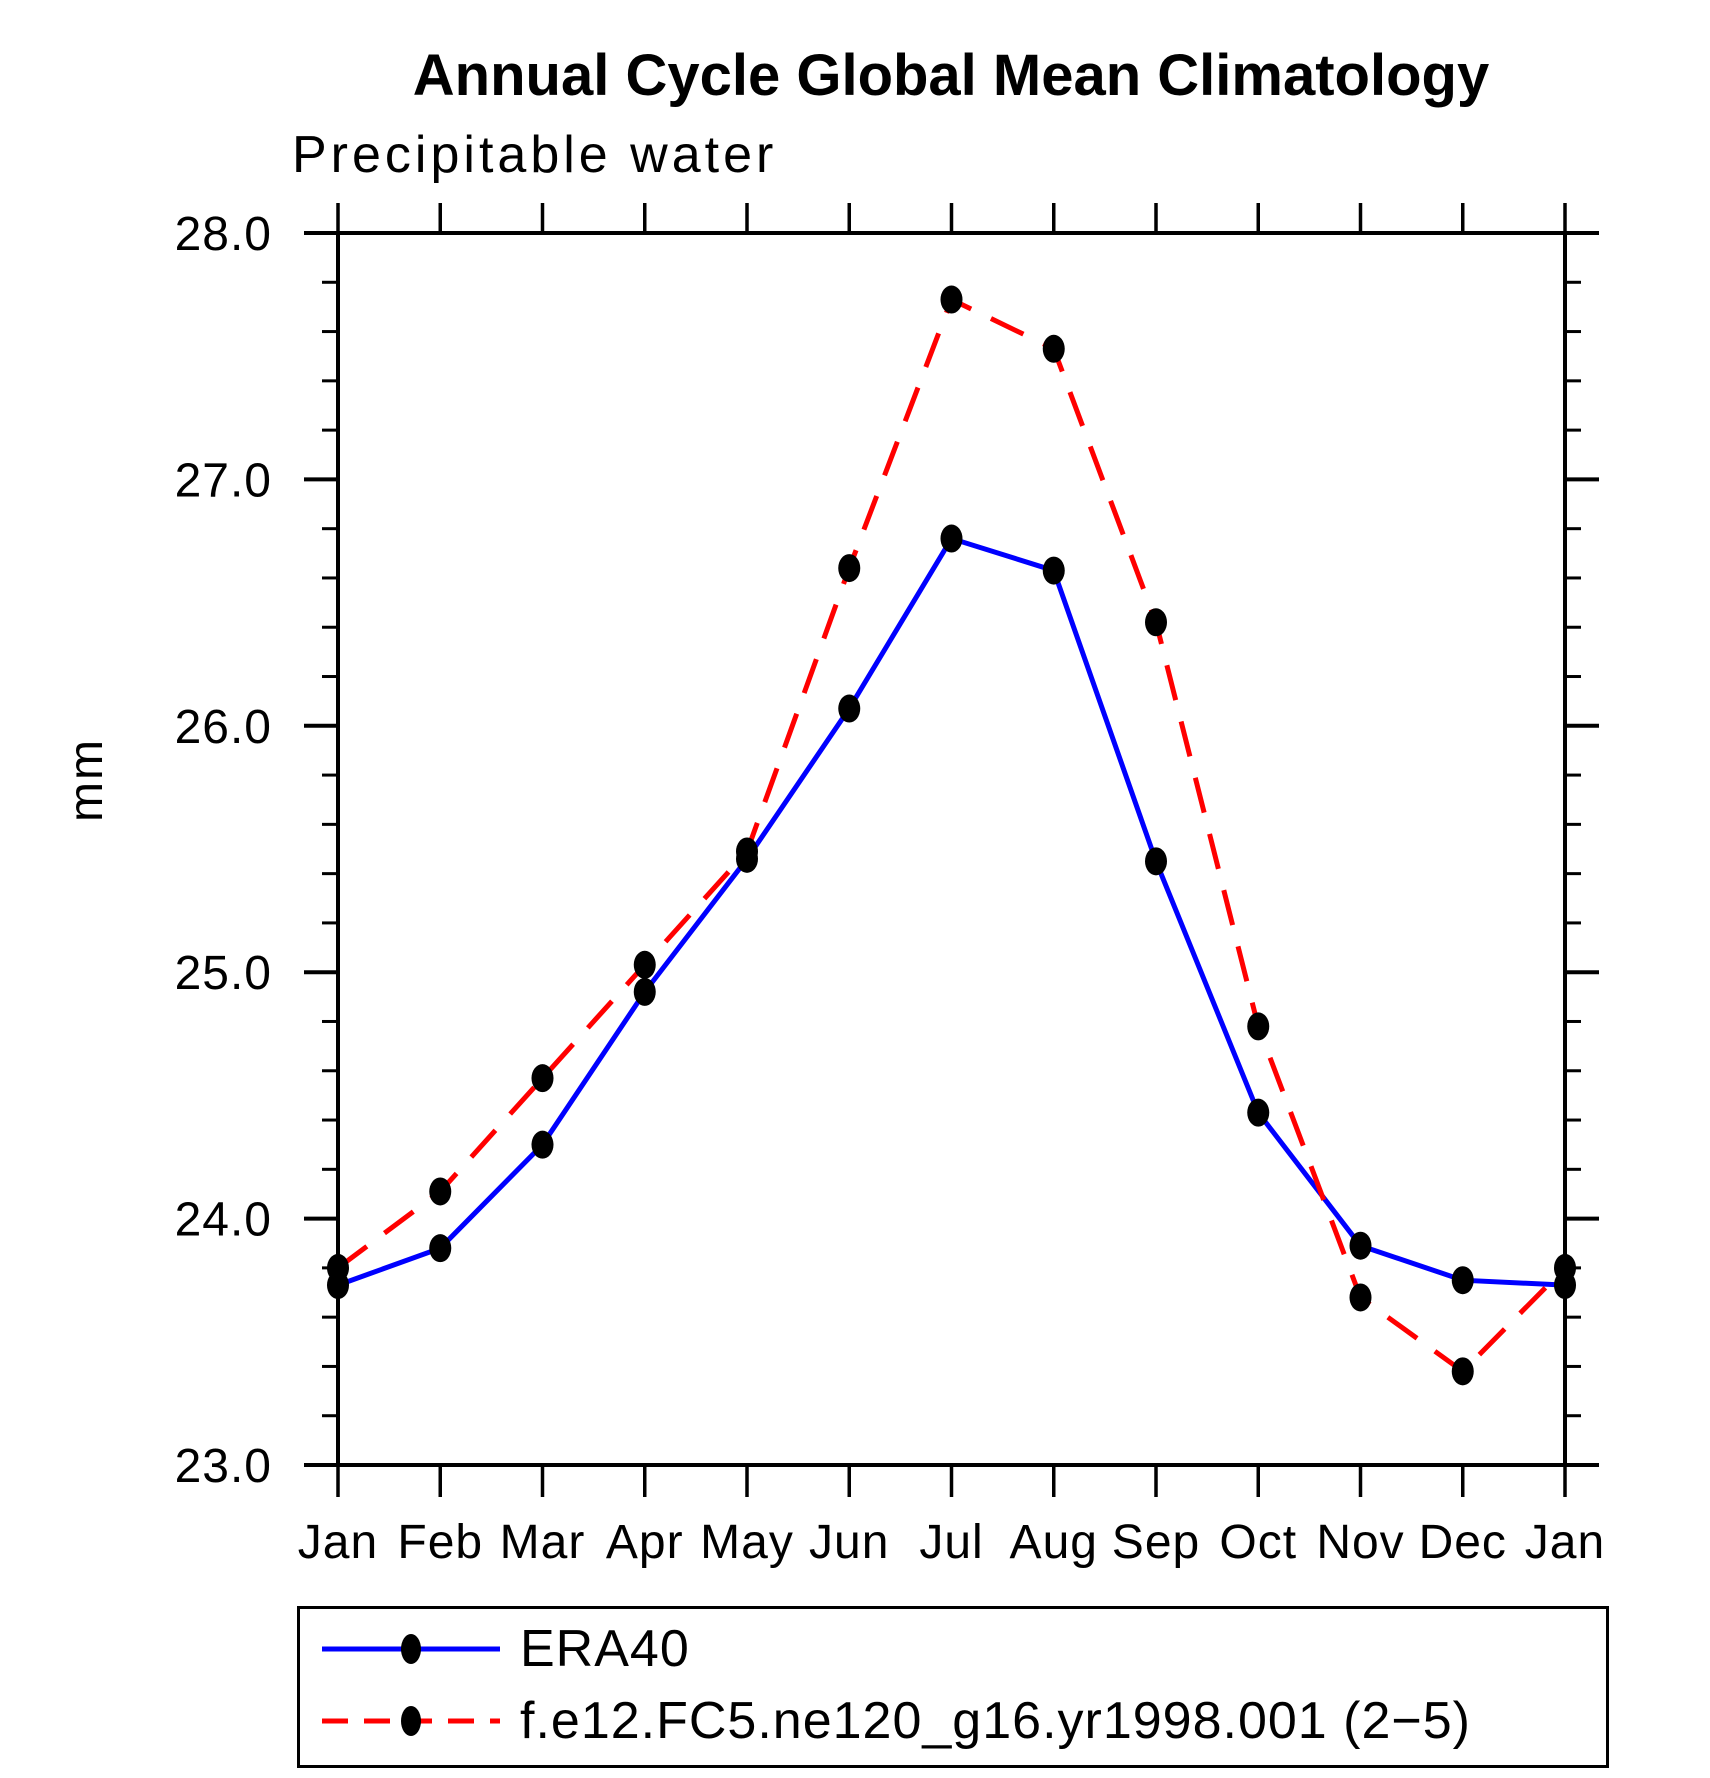 This screenshot has width=1710, height=1778. What do you see at coordinates (223, 480) in the screenshot?
I see `y-tick-label: 27.0` at bounding box center [223, 480].